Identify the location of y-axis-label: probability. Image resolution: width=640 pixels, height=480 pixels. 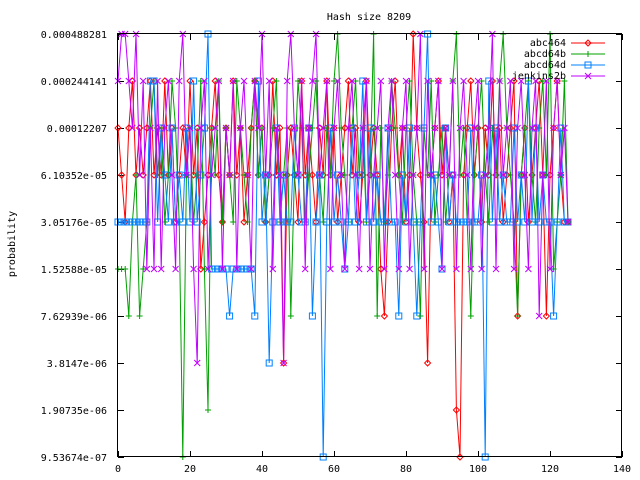
(12, 244).